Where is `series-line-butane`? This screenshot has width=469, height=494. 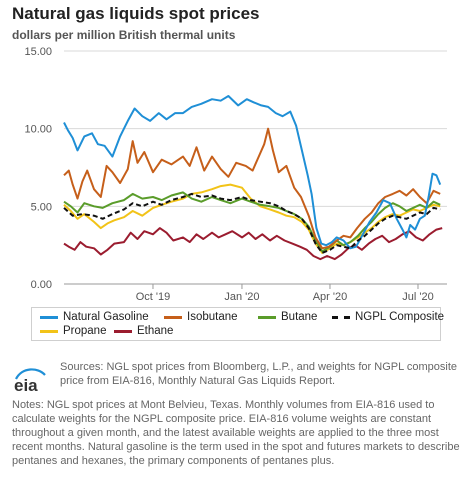 series-line-butane is located at coordinates (252, 222).